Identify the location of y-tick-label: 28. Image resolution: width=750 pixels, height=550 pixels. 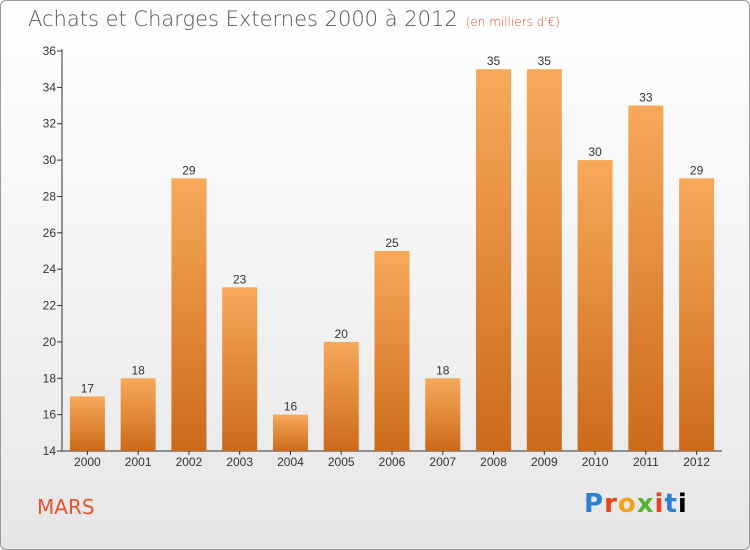
(50, 196).